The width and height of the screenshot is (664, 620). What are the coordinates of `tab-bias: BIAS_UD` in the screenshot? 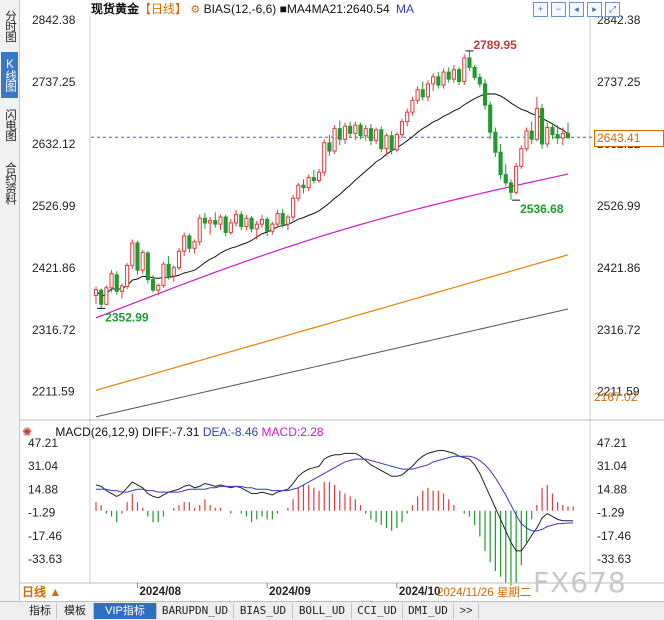 It's located at (263, 611).